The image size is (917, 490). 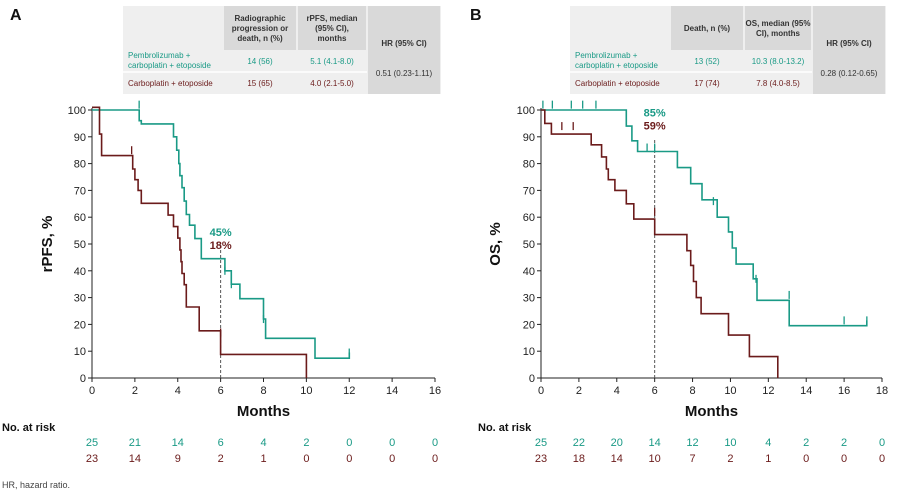 I want to click on at-risk-pembro: 10, so click(x=730, y=443).